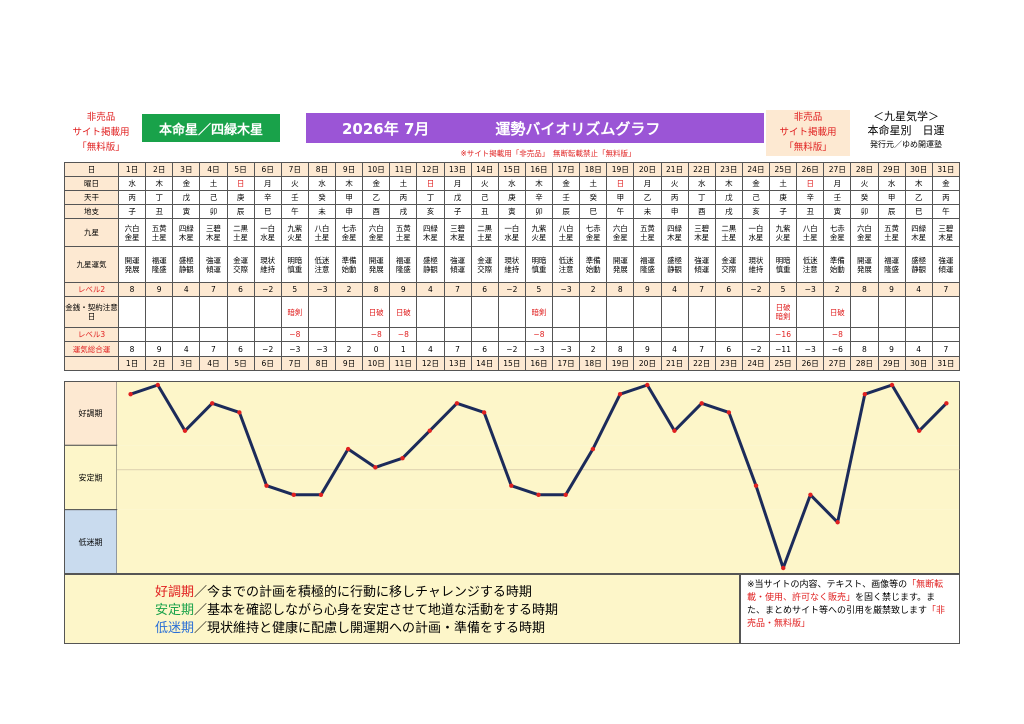 The height and width of the screenshot is (724, 1024). I want to click on kan-cell: 丁, so click(430, 197).